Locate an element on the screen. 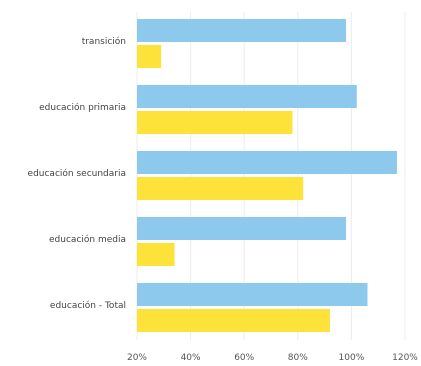  x-tick-label: 60% is located at coordinates (244, 358).